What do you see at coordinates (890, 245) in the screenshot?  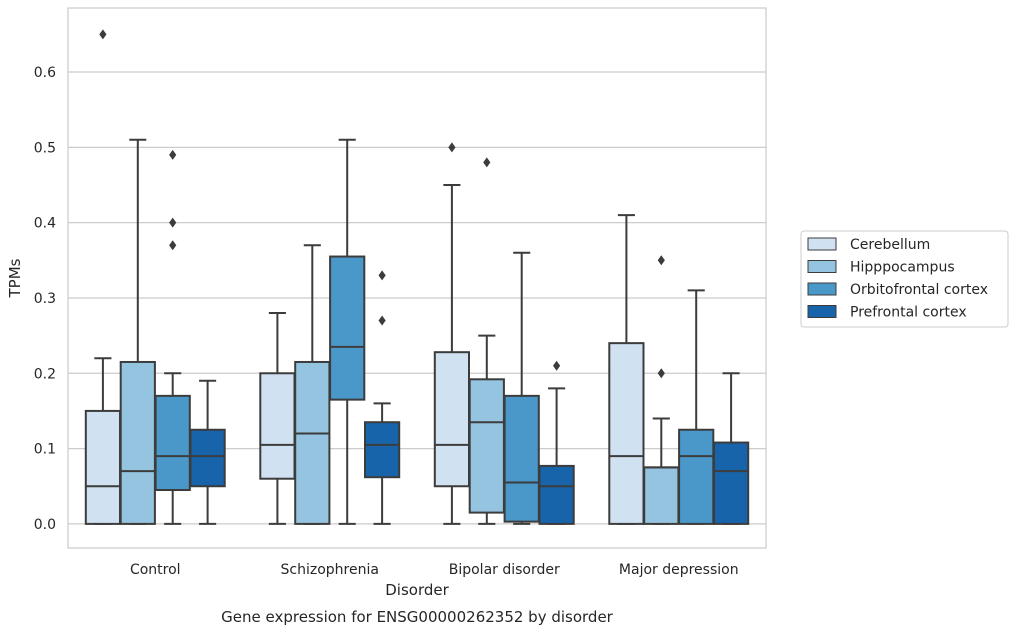 I see `legend-label: Cerebellum` at bounding box center [890, 245].